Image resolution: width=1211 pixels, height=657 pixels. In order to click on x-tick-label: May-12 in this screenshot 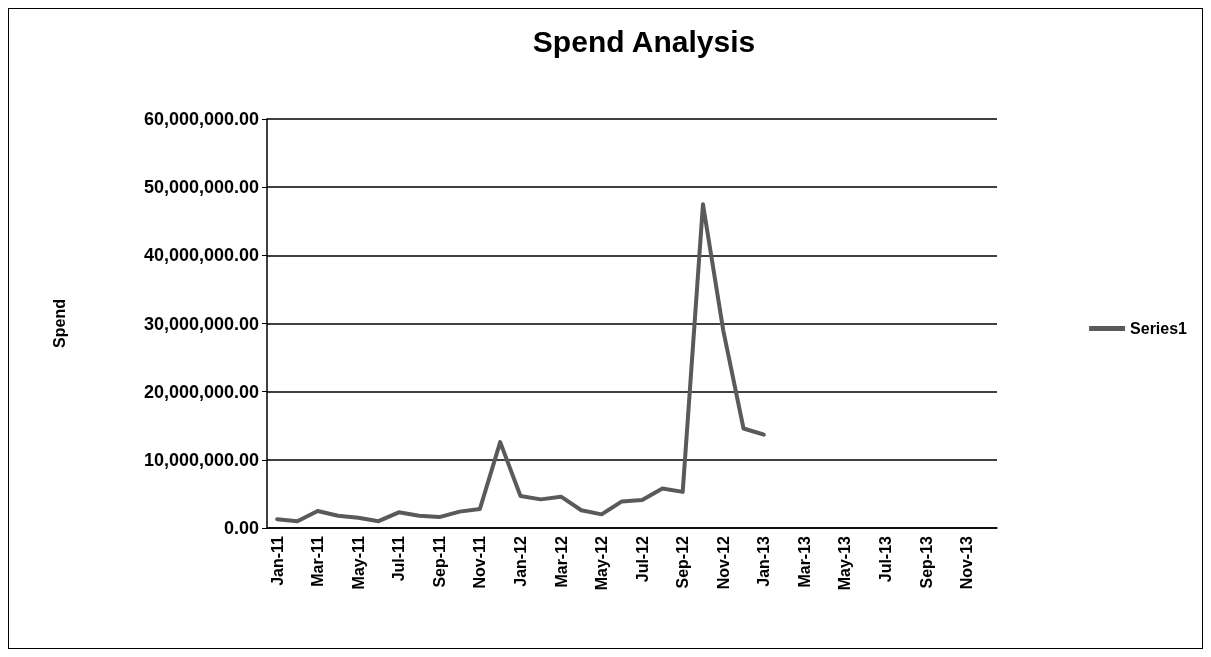, I will do `click(602, 563)`.